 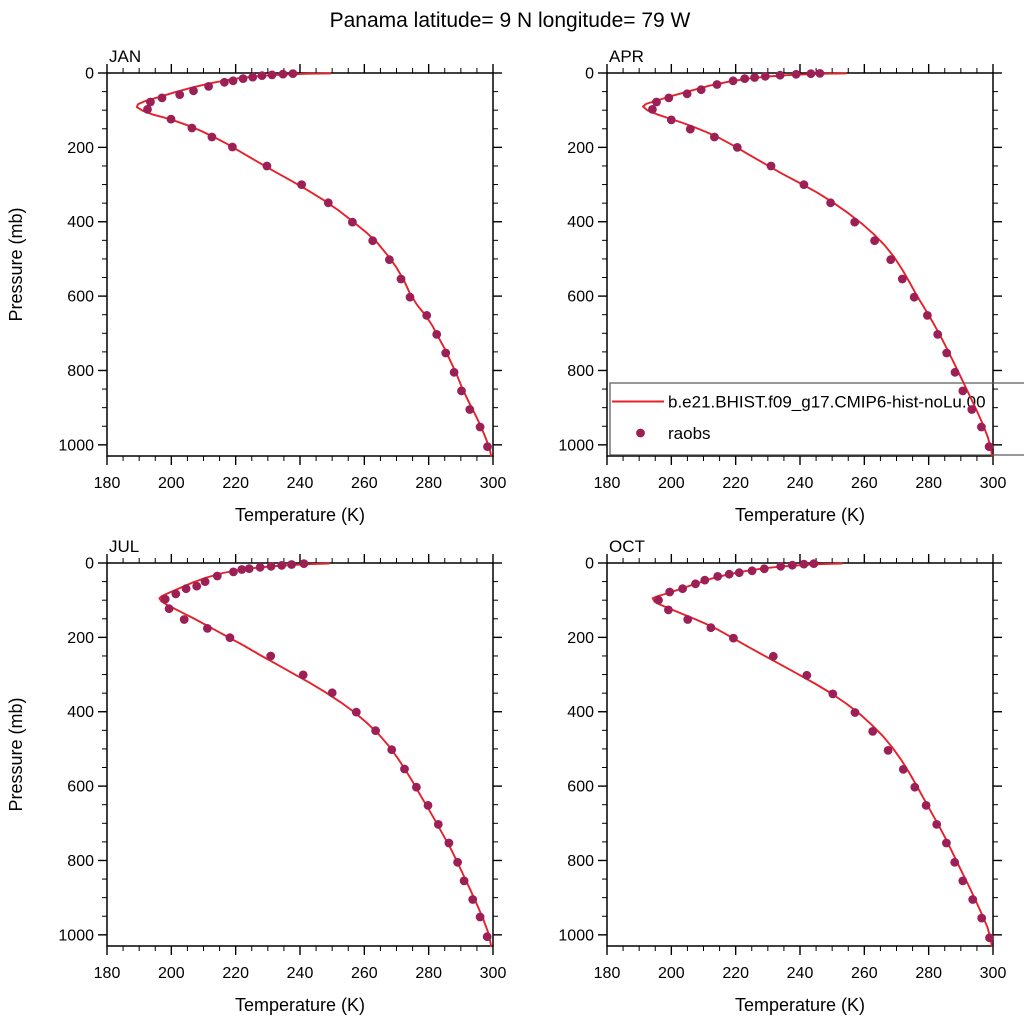 What do you see at coordinates (314, 264) in the screenshot?
I see `model-line-jan` at bounding box center [314, 264].